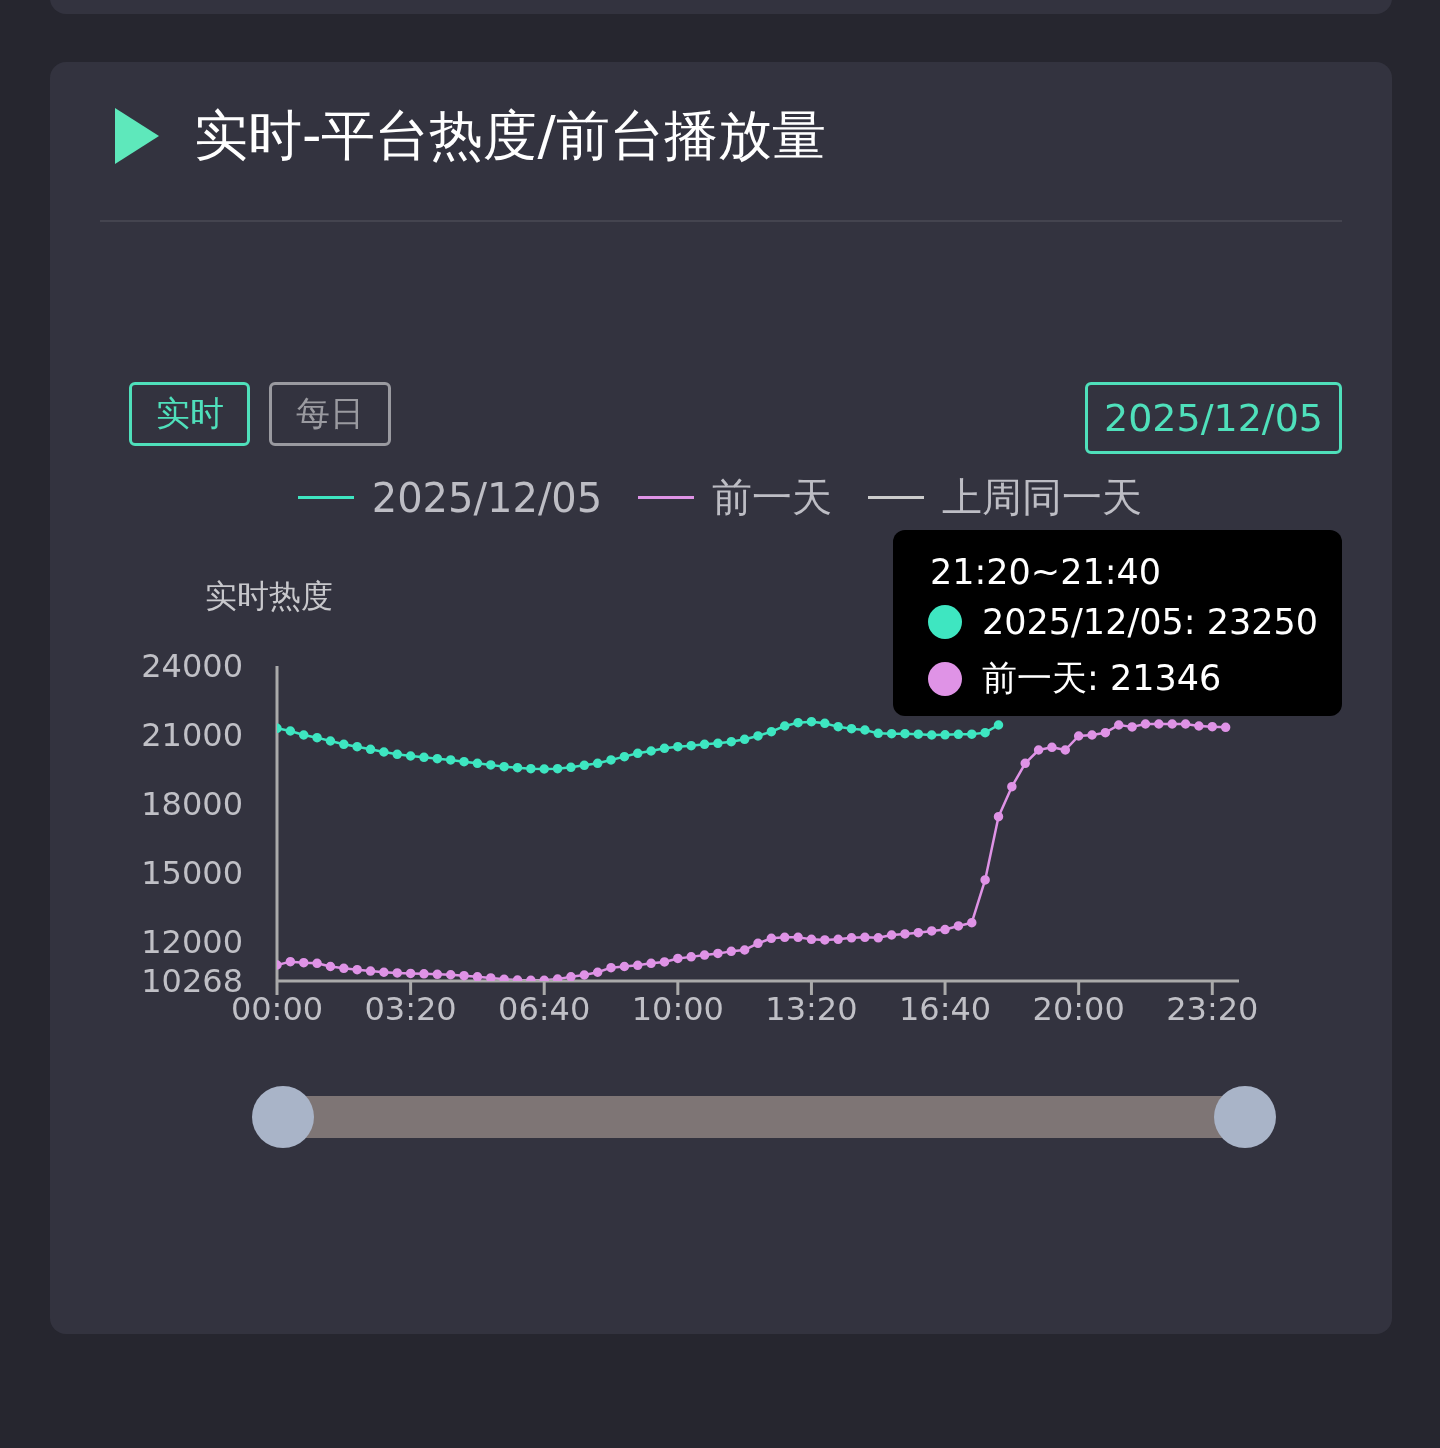 This screenshot has width=1440, height=1448. What do you see at coordinates (330, 414) in the screenshot?
I see `text: 每日` at bounding box center [330, 414].